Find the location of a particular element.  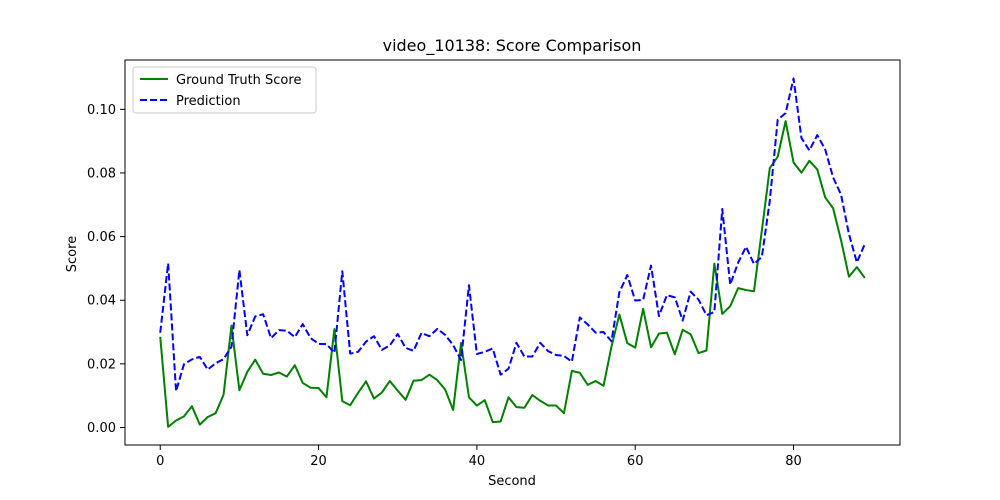

y-tick-label: 0.02 is located at coordinates (101, 364).